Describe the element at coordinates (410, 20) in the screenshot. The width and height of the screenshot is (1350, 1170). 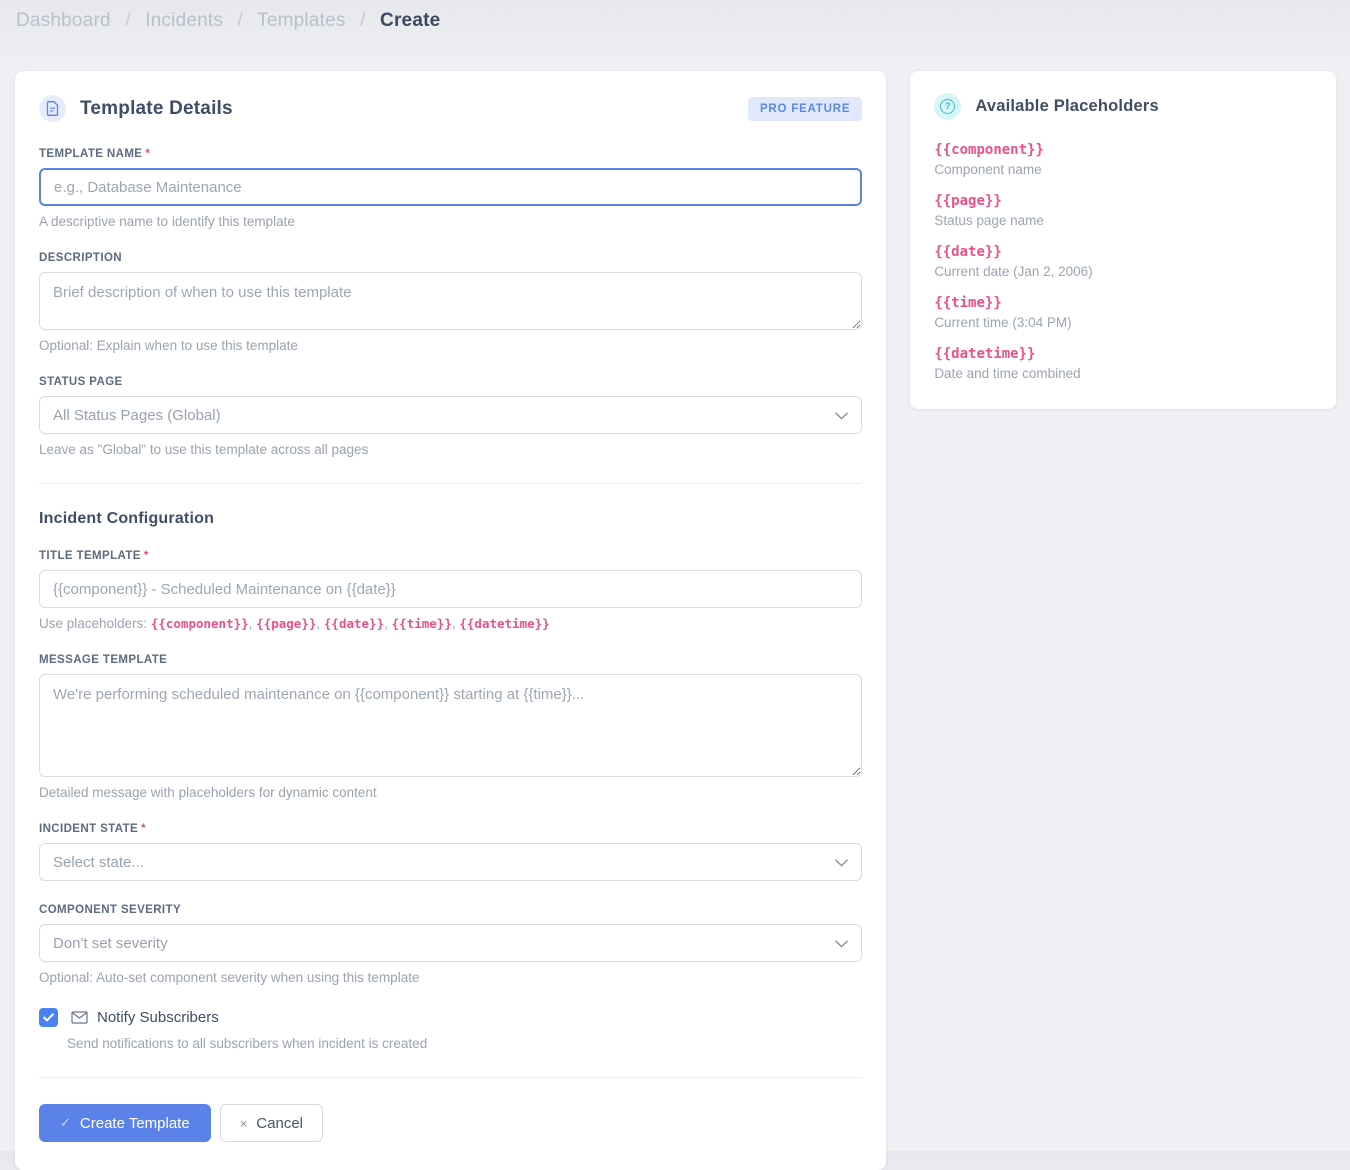
I see `breadcrumb-create: Create` at that location.